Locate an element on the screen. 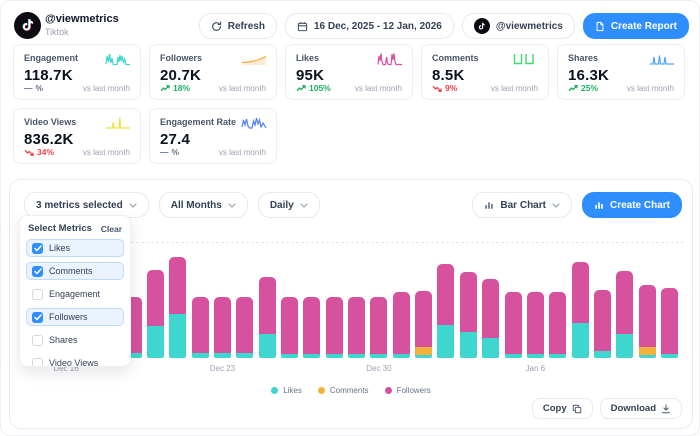  metric-option-likes: Likes is located at coordinates (75, 248).